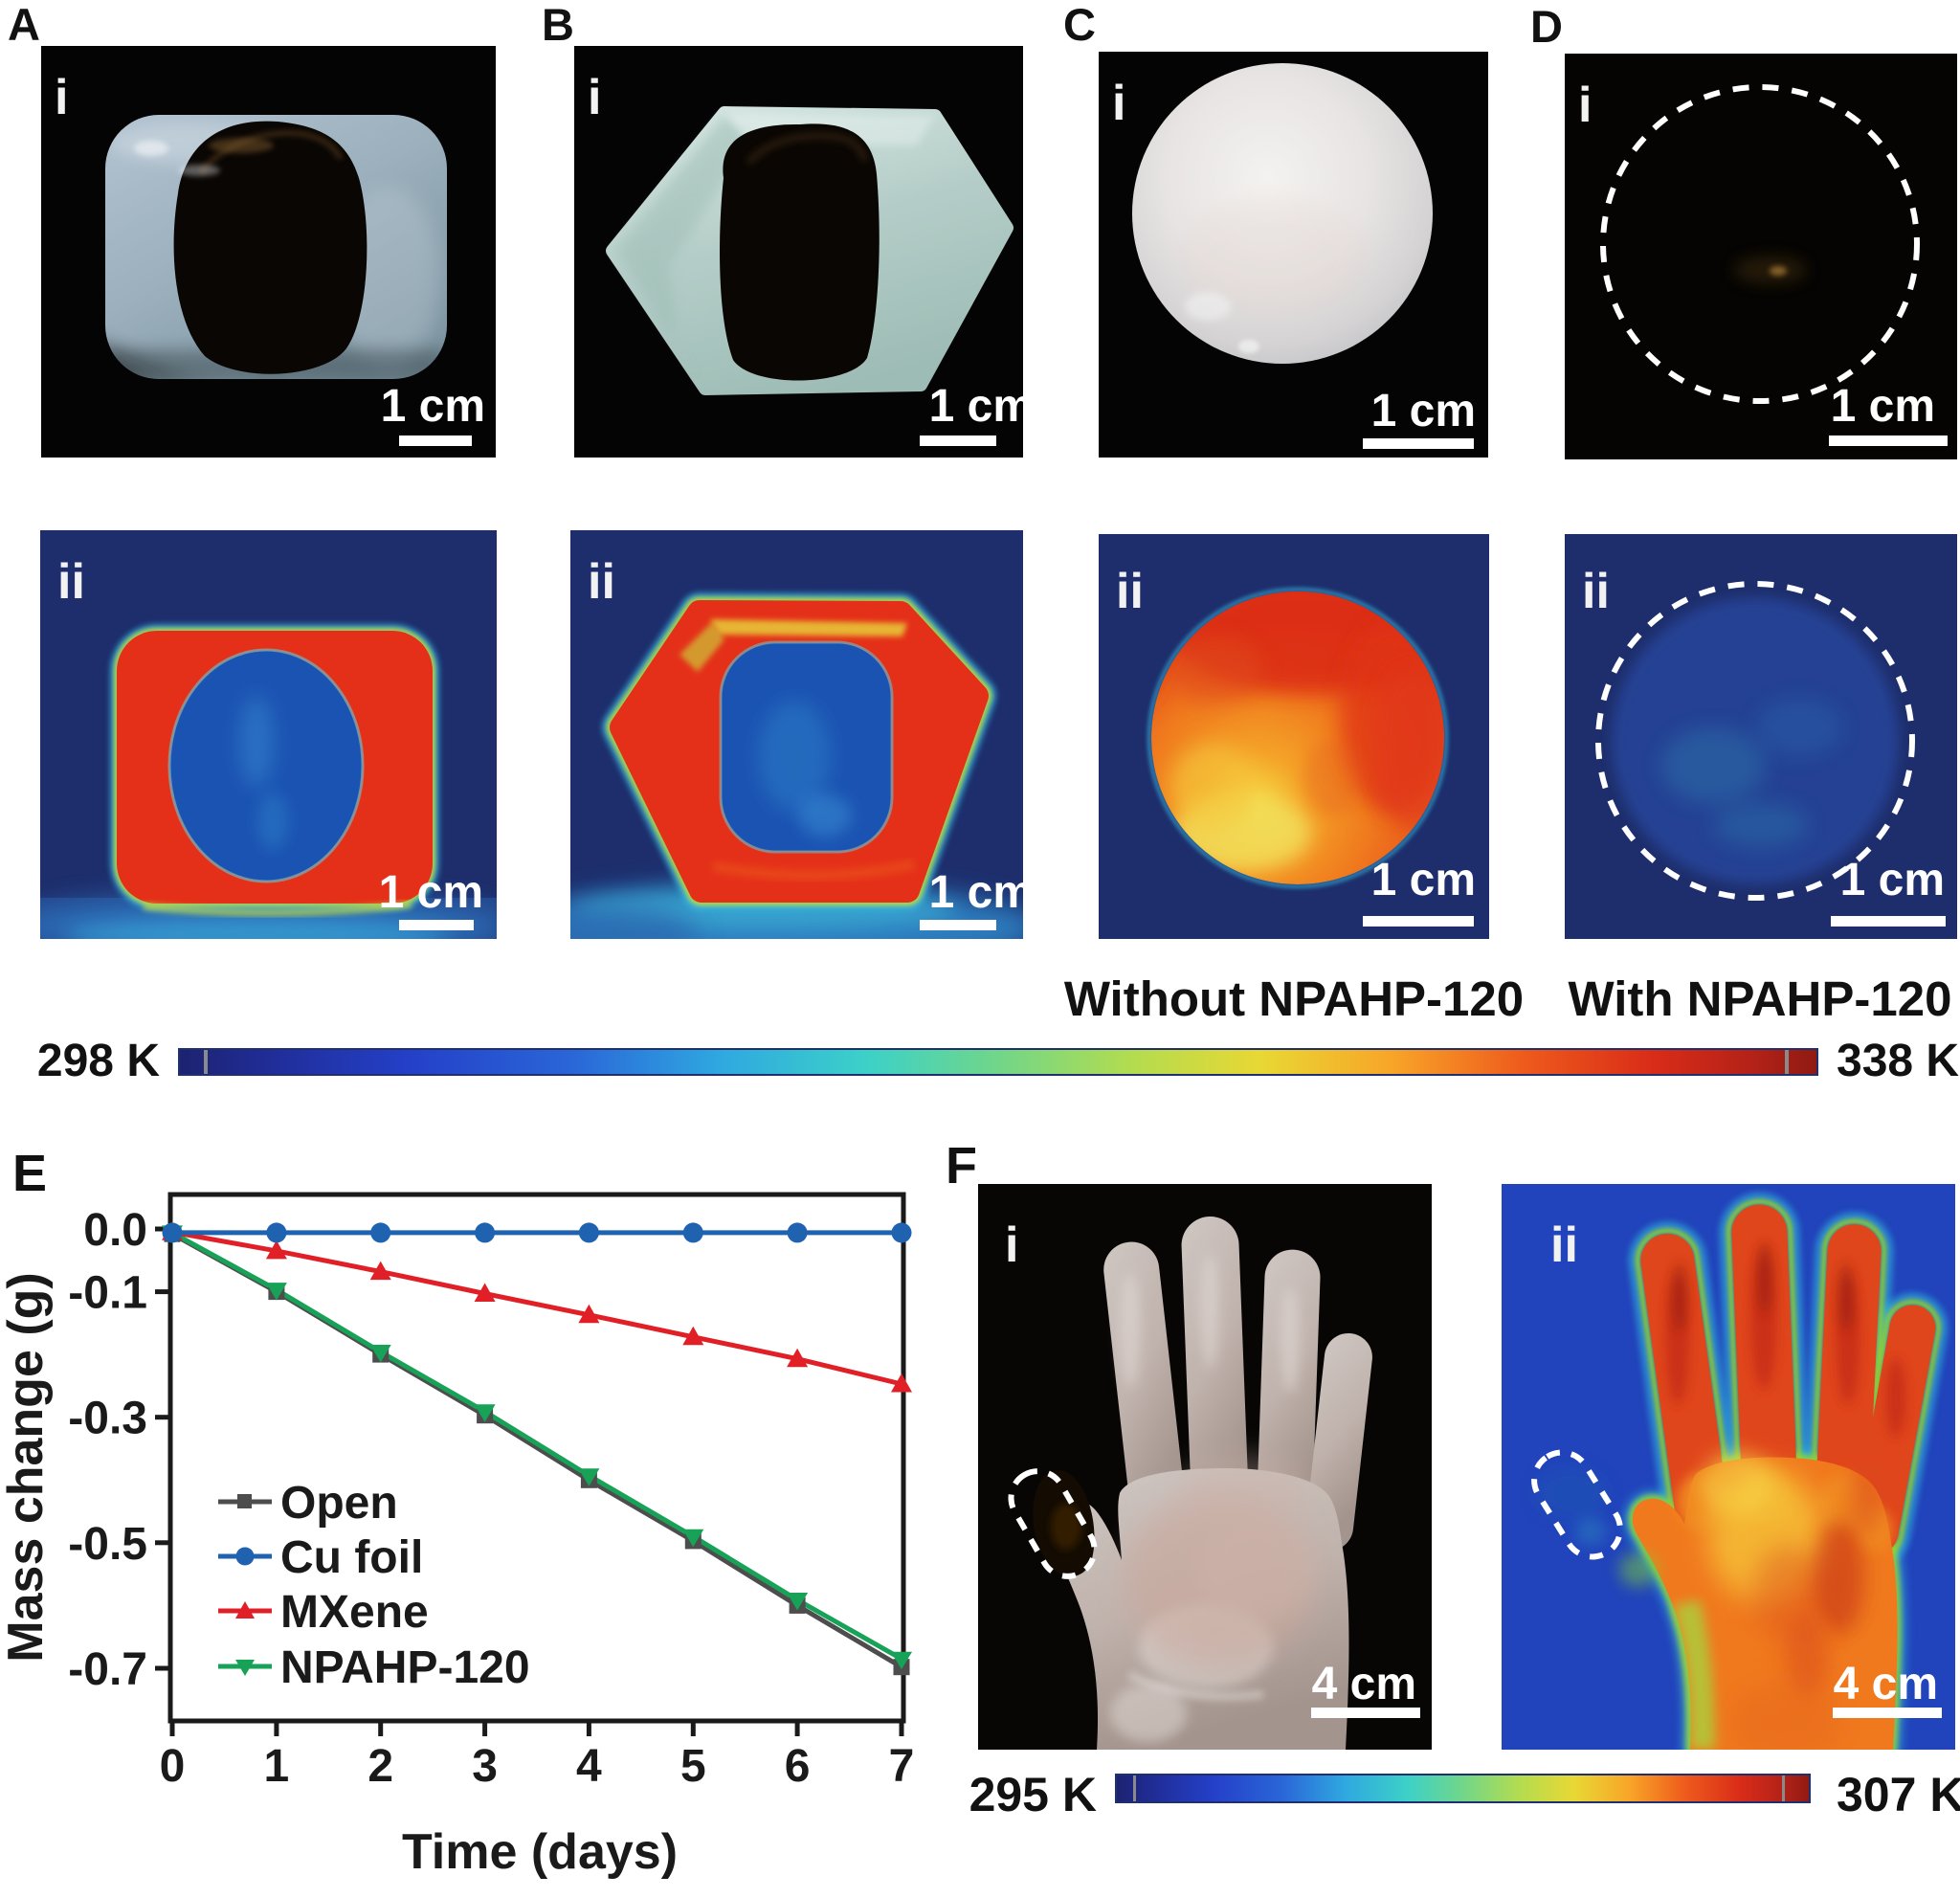  What do you see at coordinates (108, 1293) in the screenshot?
I see `svg-text: -0.1` at bounding box center [108, 1293].